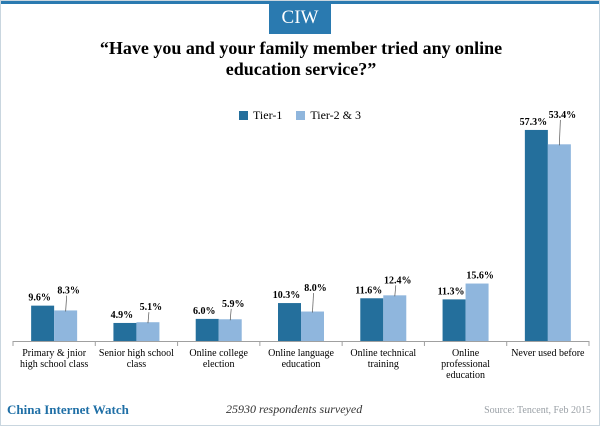  I want to click on data-label-tier23: 53.4%, so click(563, 115).